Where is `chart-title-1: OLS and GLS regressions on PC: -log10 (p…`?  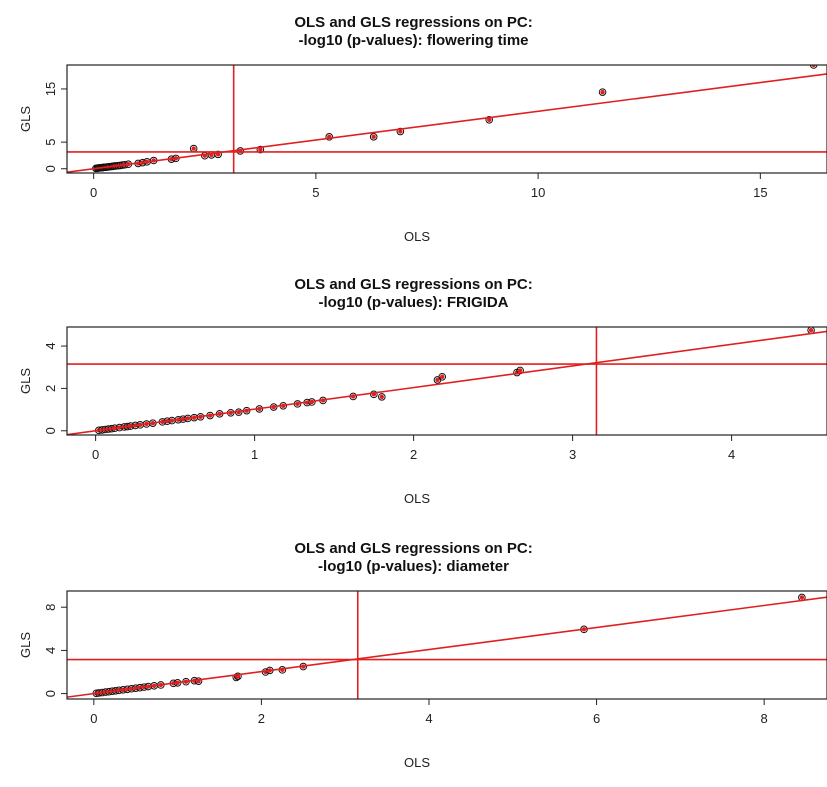 chart-title-1: OLS and GLS regressions on PC: -log10 (p… is located at coordinates (413, 31).